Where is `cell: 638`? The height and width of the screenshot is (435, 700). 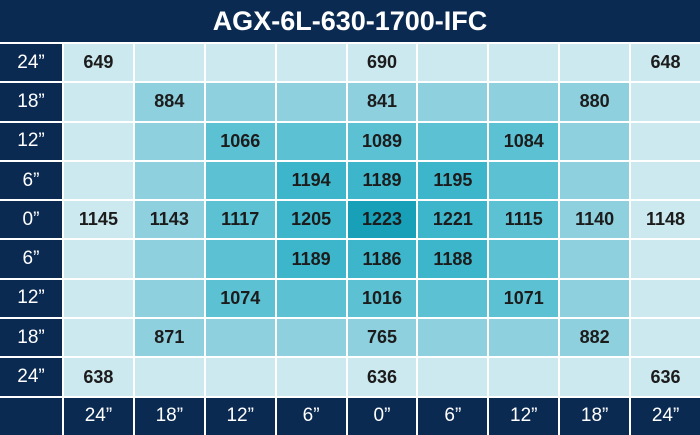
cell: 638 is located at coordinates (98, 377).